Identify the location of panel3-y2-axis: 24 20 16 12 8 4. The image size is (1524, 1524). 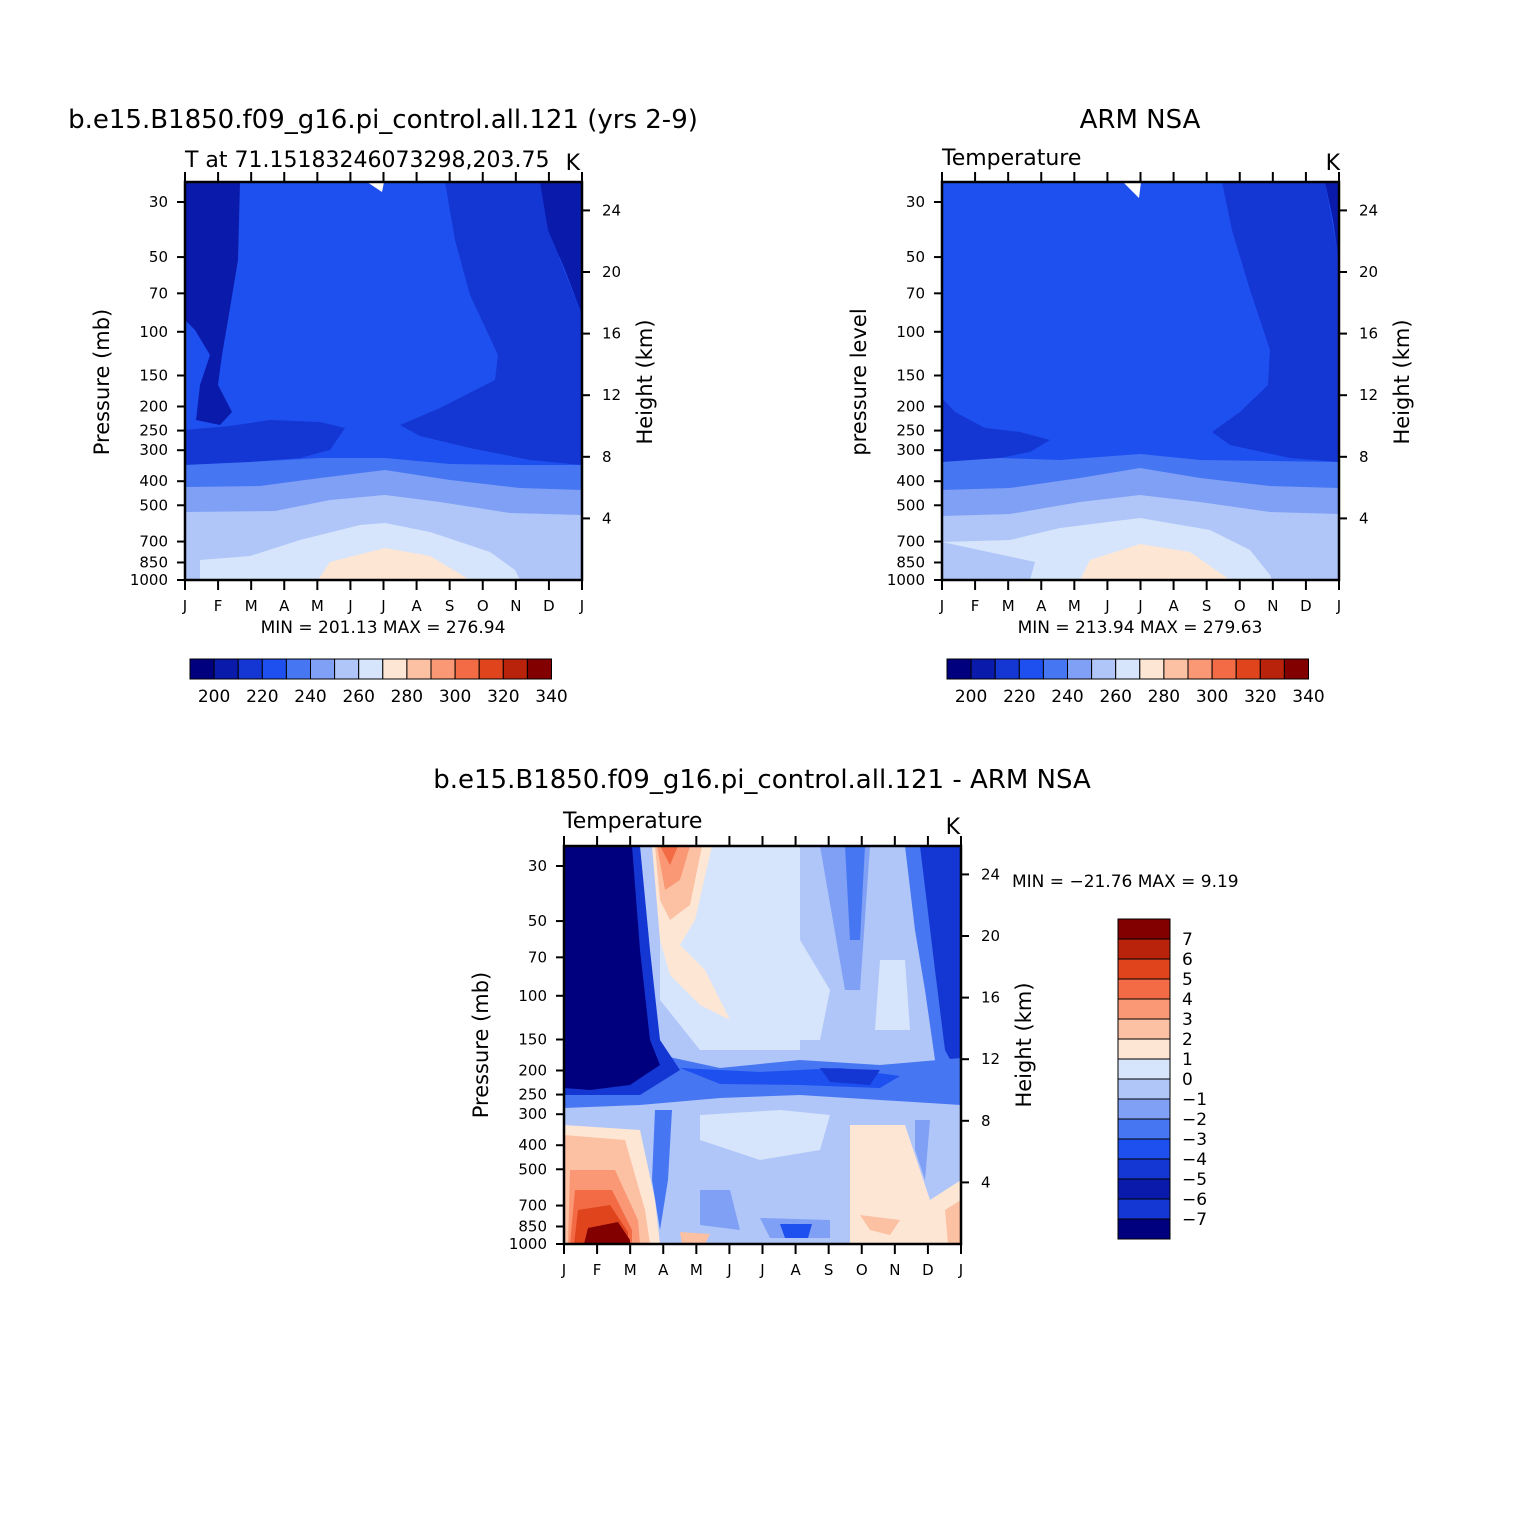
(980, 1028).